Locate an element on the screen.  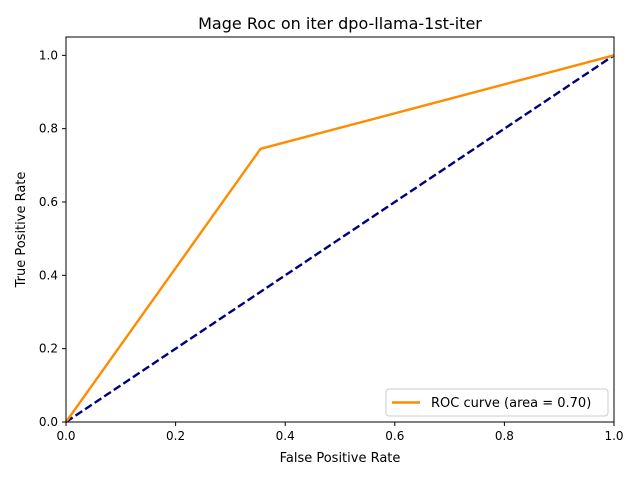
y-tick-label: 1.0 is located at coordinates (48, 55).